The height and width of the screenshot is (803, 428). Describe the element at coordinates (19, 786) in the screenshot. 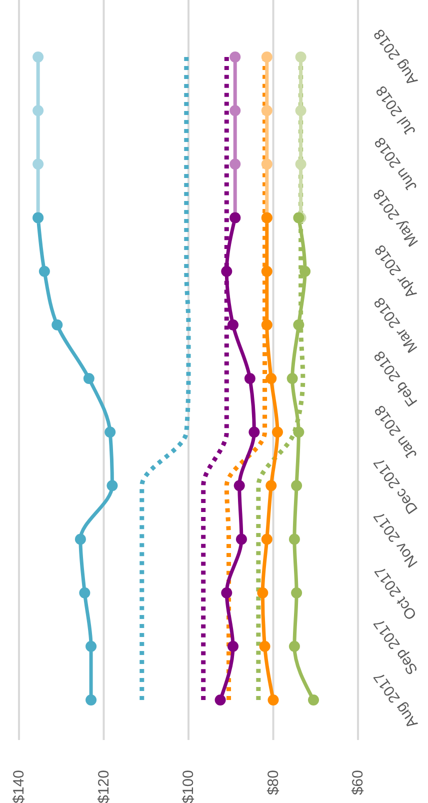

I see `x-tick-label: $140` at that location.